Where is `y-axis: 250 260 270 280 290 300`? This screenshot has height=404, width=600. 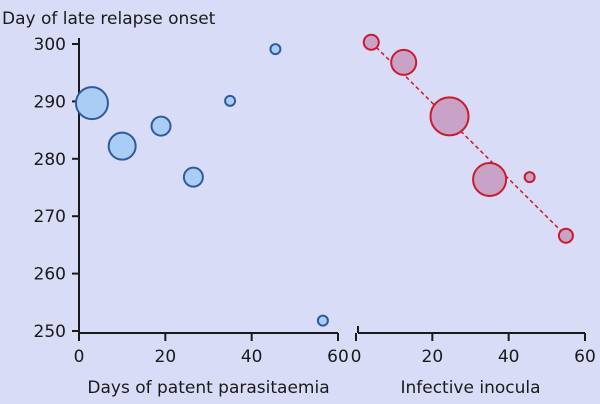
y-axis: 250 260 270 280 290 300 is located at coordinates (57, 188).